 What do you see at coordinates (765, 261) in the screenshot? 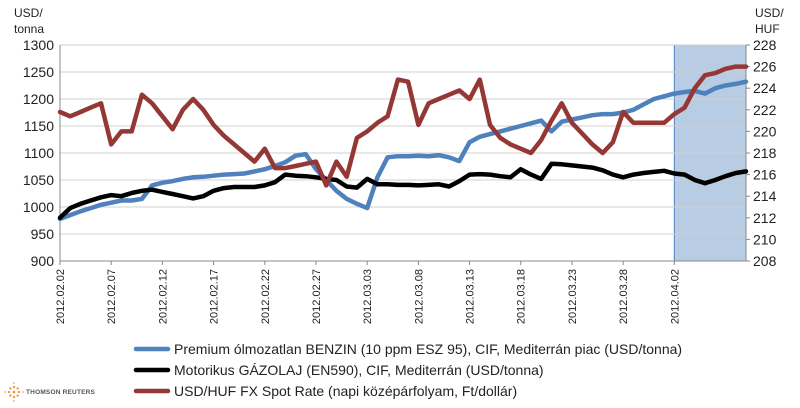
I see `right-tick-label: 208` at bounding box center [765, 261].